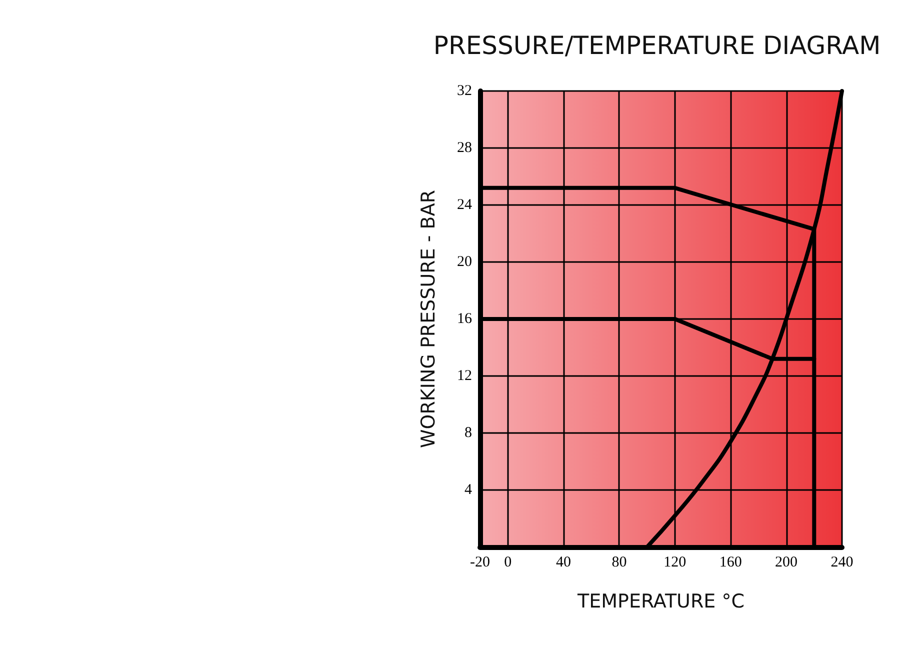  Describe the element at coordinates (508, 562) in the screenshot. I see `x-tick-label: 0` at that location.